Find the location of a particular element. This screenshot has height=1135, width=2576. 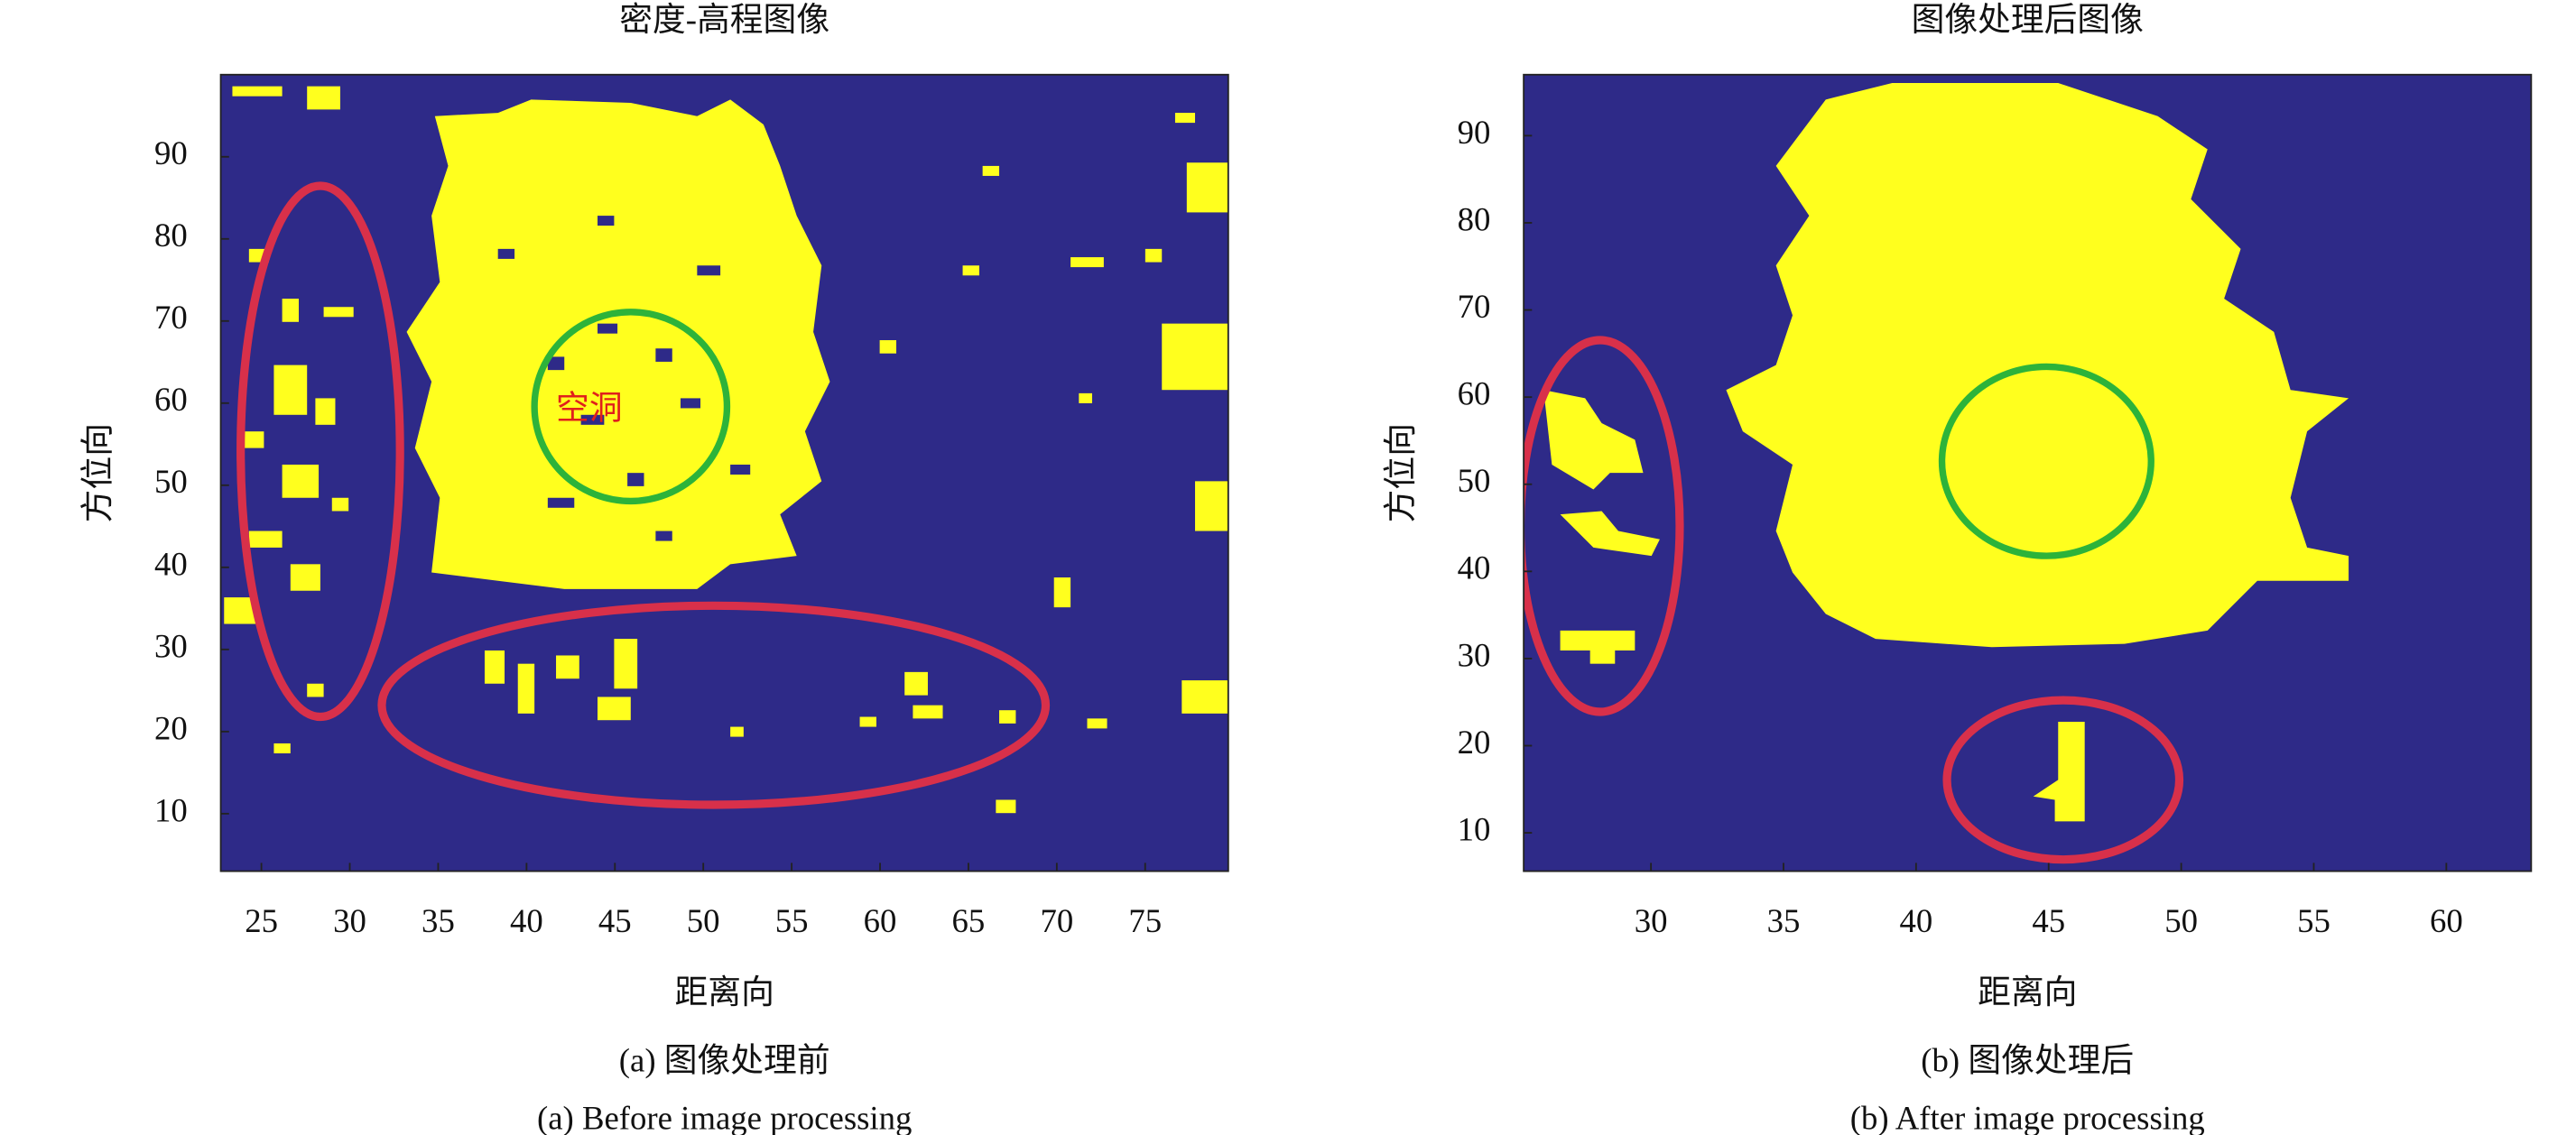

caption-zh: (b) 图像处理后 is located at coordinates (2028, 1059).